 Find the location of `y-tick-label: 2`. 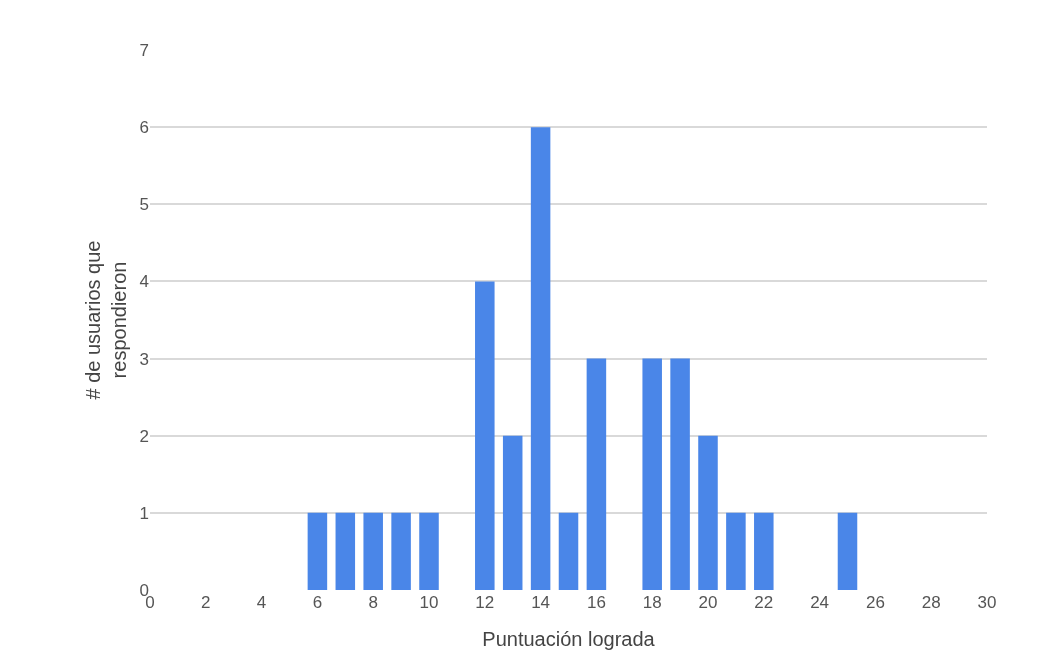

y-tick-label: 2 is located at coordinates (144, 436).